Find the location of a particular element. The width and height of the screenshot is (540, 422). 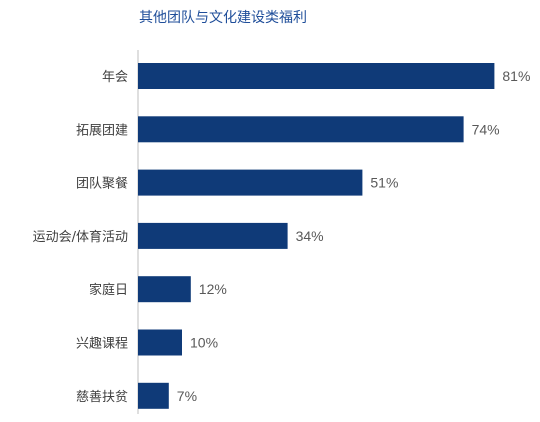

category-label: 拓展团建 is located at coordinates (102, 130).